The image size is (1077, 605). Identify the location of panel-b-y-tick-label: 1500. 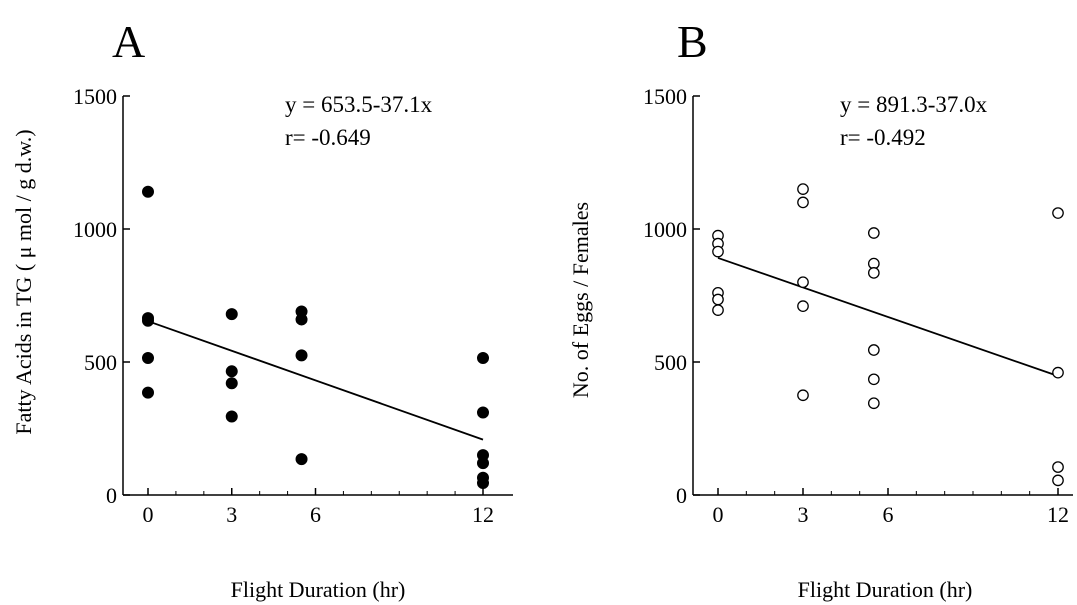
(665, 96).